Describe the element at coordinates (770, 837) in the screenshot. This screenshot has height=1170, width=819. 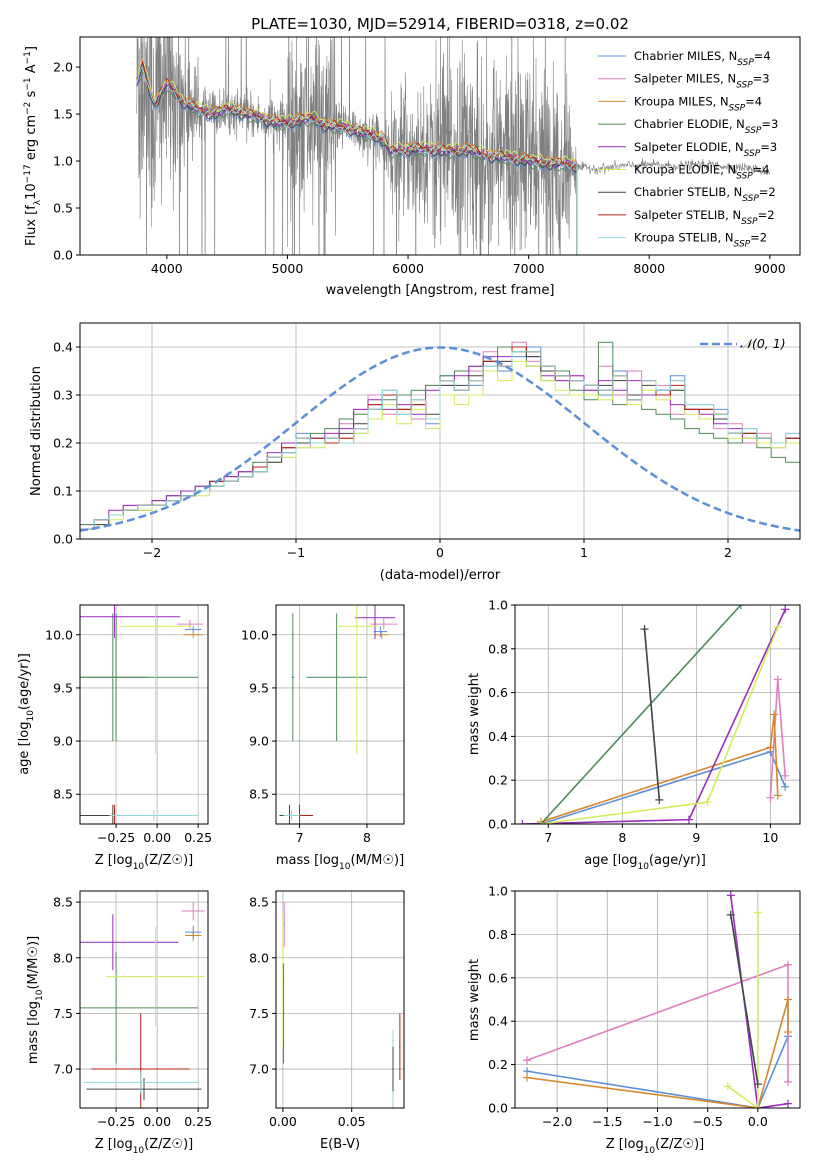
I see `x-tick-label: 10` at that location.